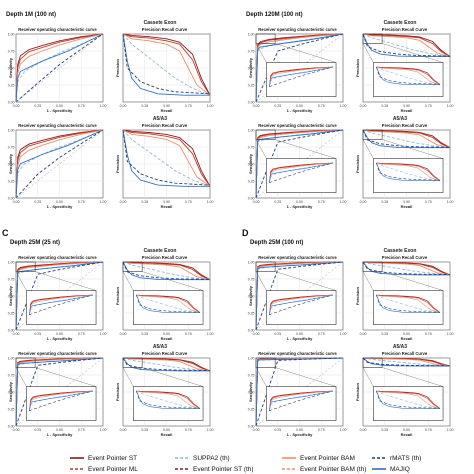  I want to click on legend-label: Event Pointer ST (th), so click(223, 469).